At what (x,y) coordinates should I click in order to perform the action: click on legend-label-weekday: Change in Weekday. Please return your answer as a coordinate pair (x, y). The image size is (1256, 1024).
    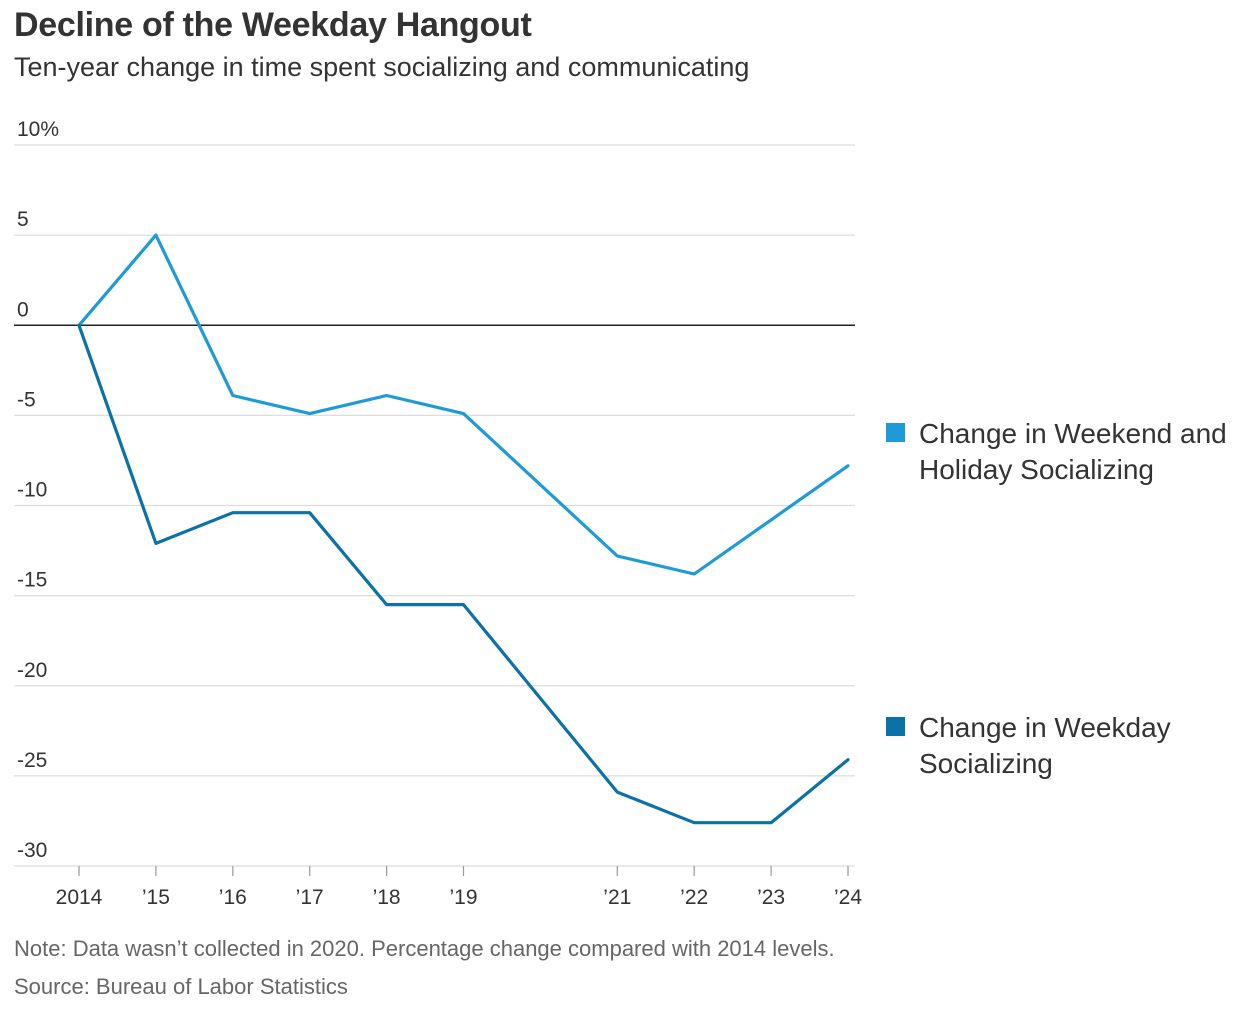
    Looking at the image, I should click on (1045, 727).